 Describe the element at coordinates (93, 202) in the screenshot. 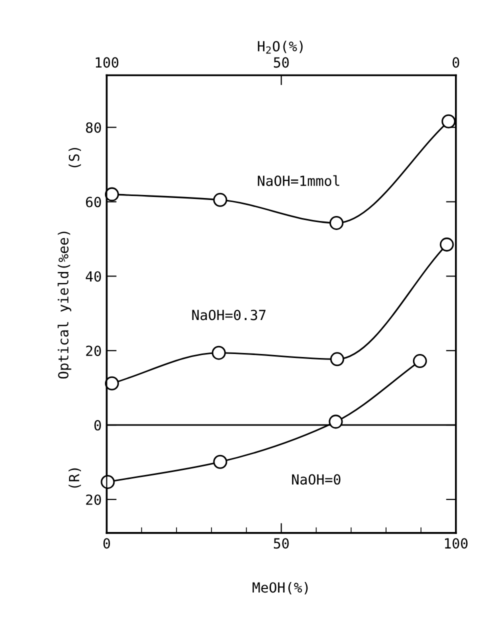

I see `y-tick-label: 60` at that location.